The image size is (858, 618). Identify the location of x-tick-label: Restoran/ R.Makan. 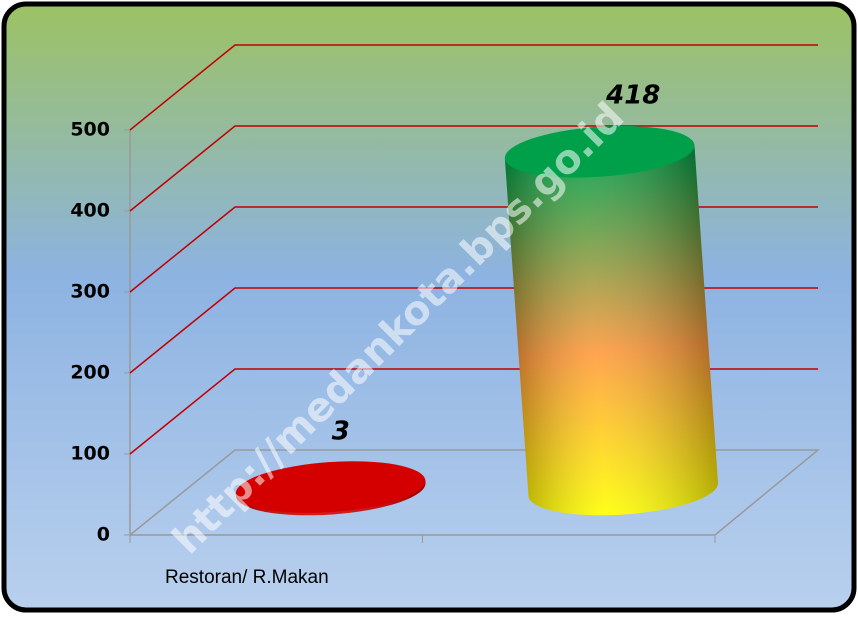
(247, 577).